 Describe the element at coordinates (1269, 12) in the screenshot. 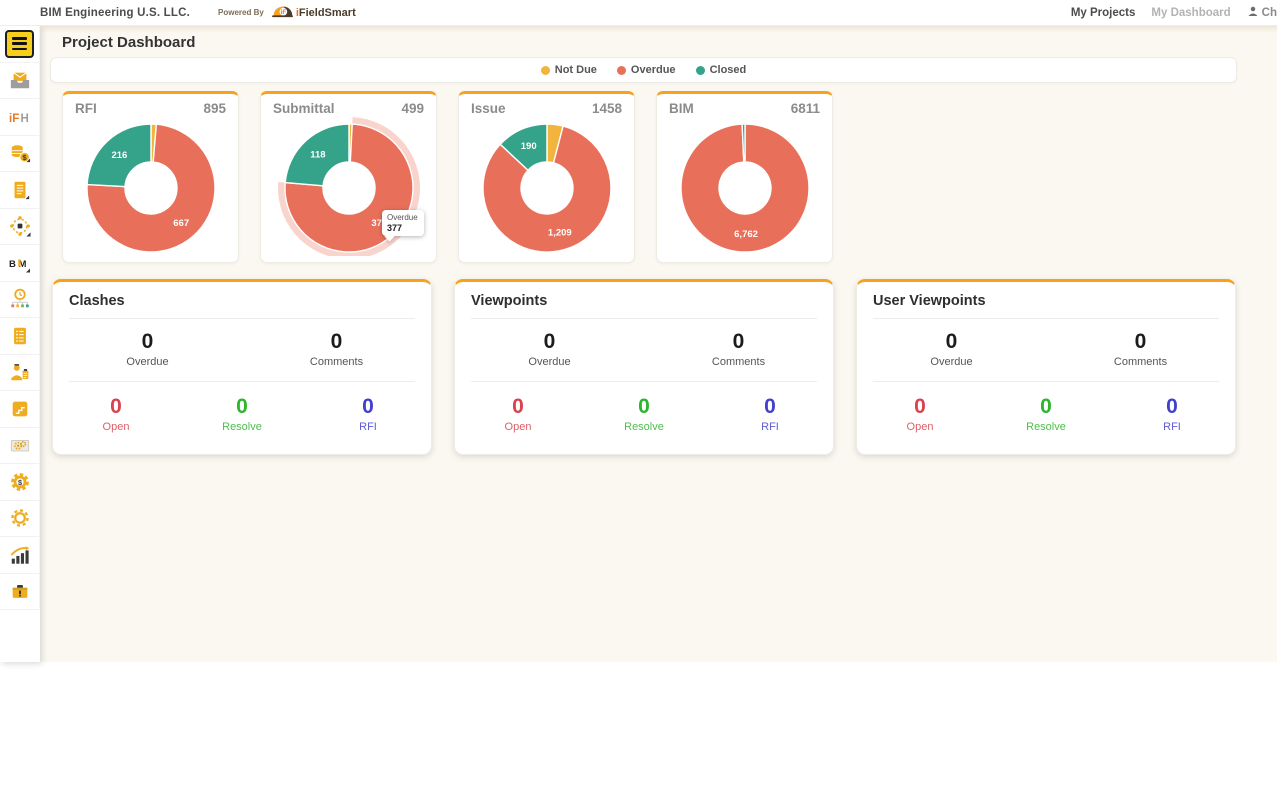

I see `user-name: Ch` at that location.